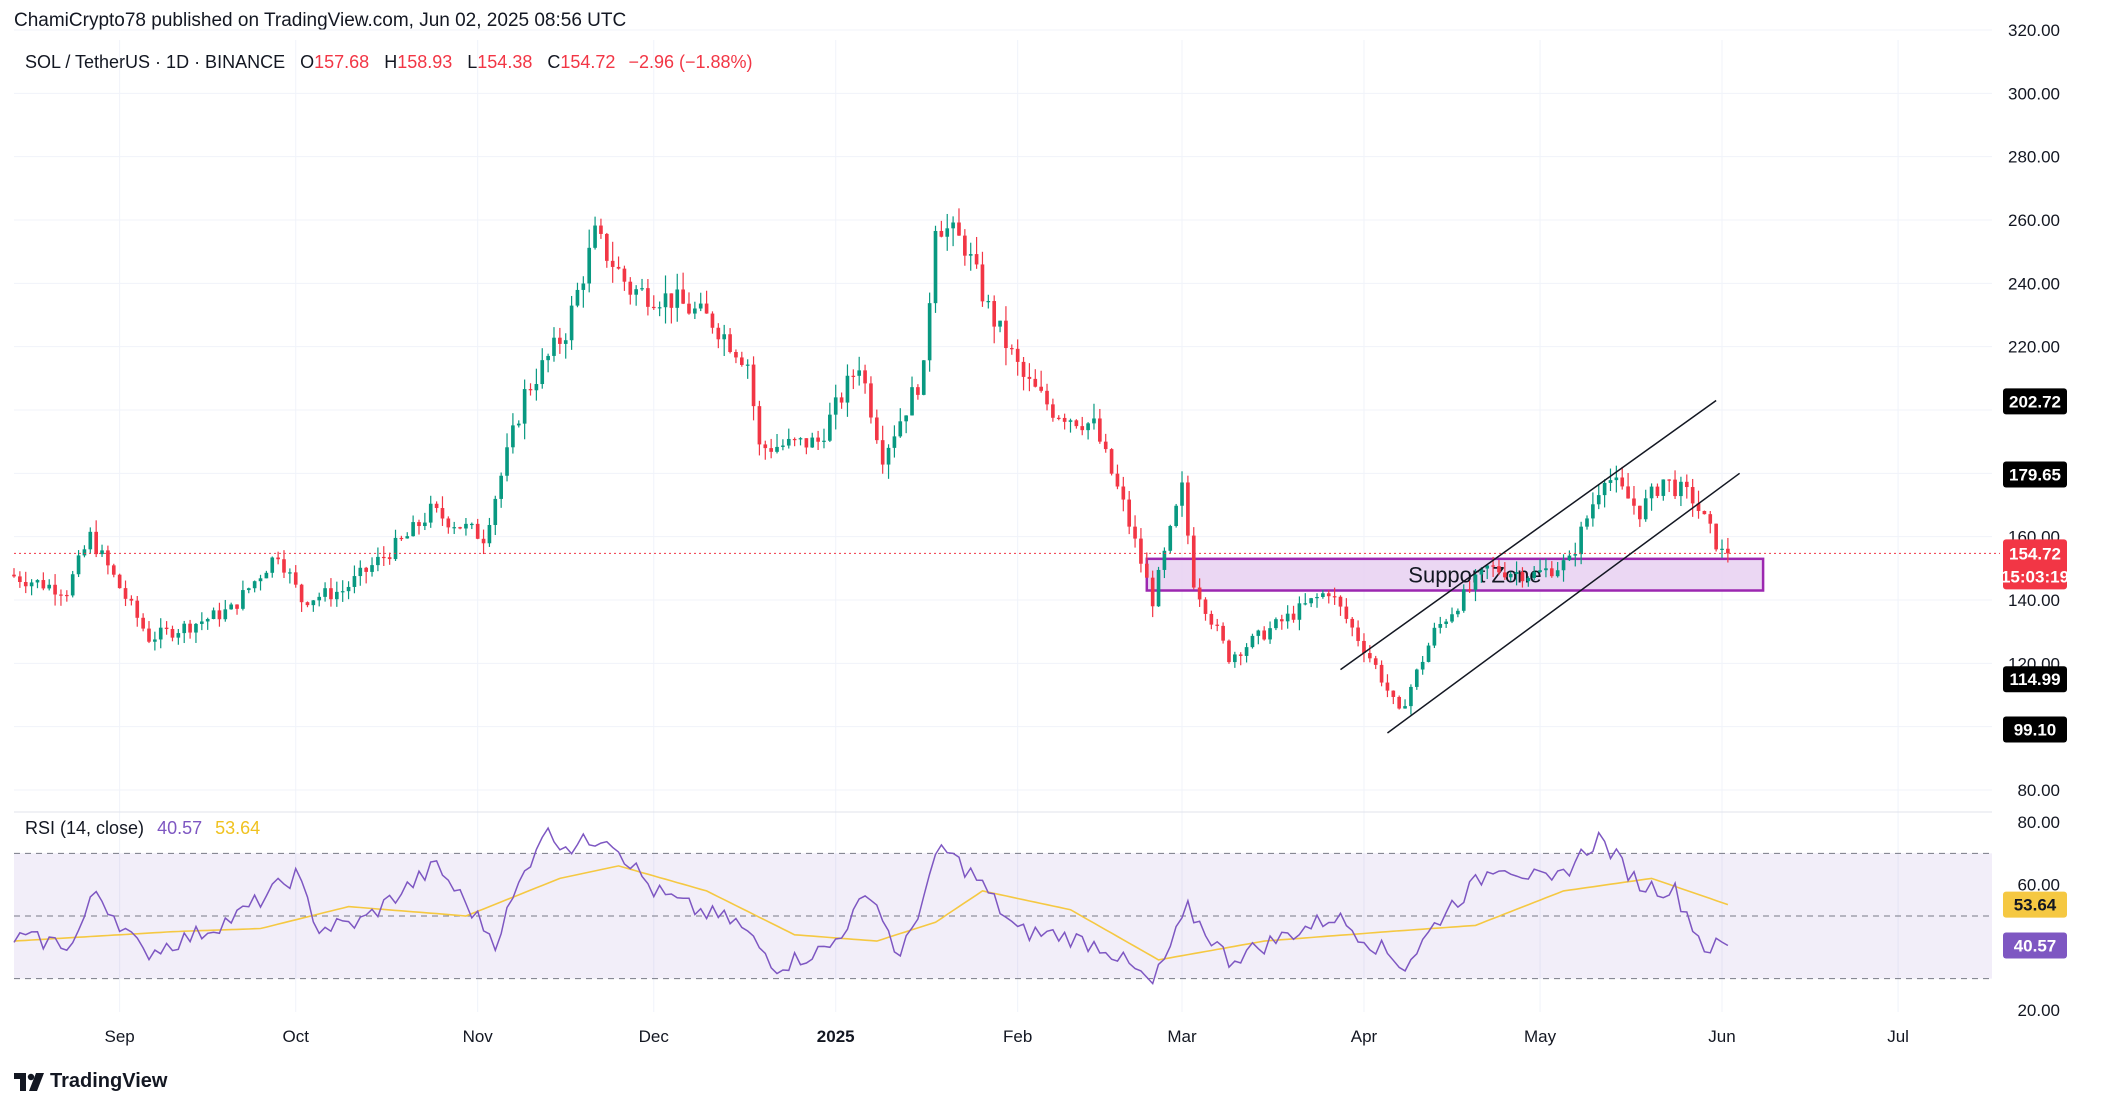 The width and height of the screenshot is (2114, 1108). I want to click on high-label: H, so click(391, 62).